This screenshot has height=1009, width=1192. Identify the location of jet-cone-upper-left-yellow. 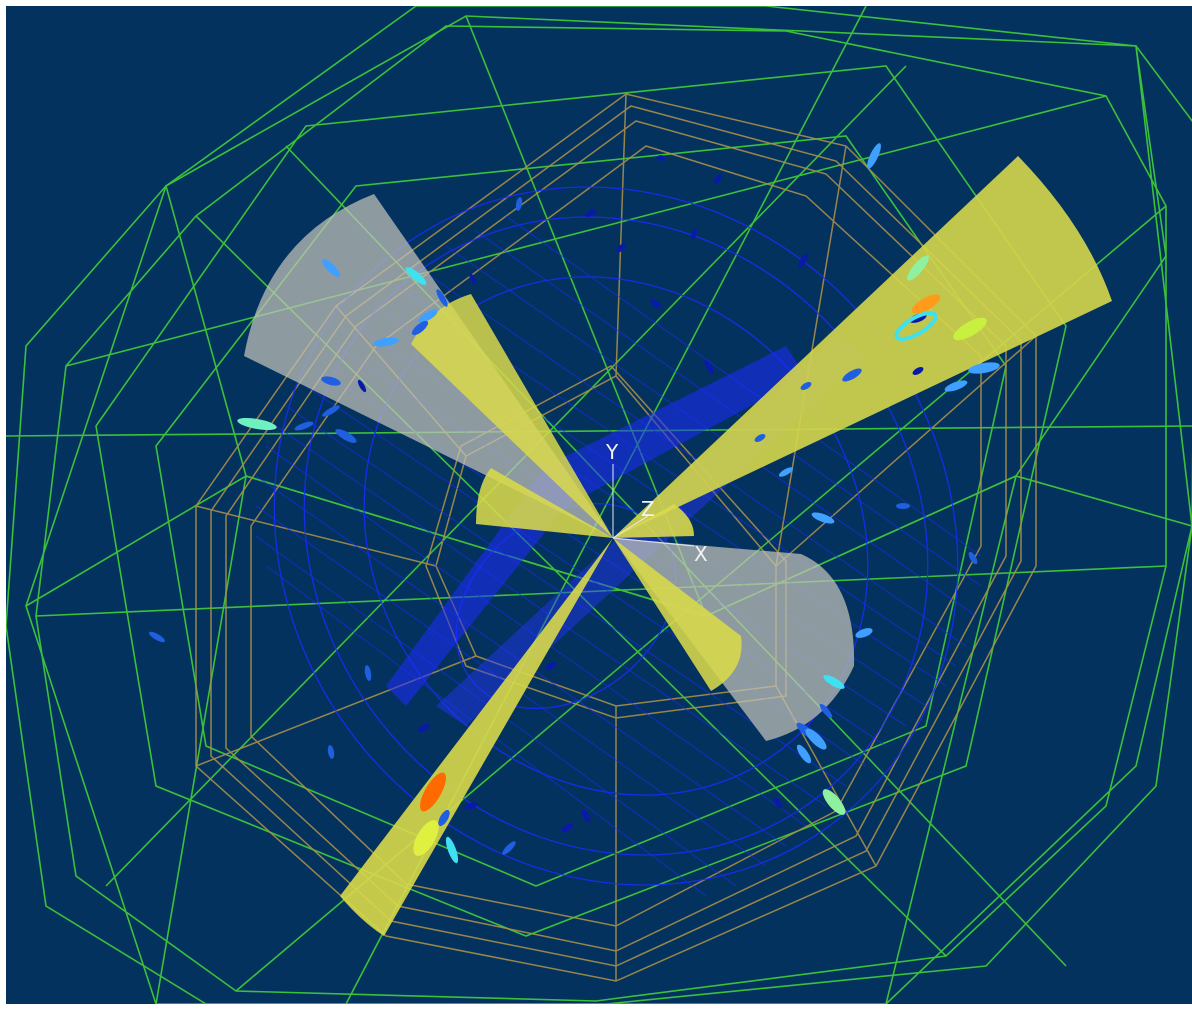
(512, 416).